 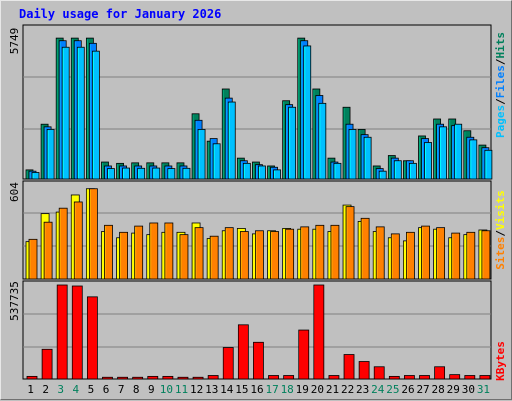 What do you see at coordinates (120, 14) in the screenshot?
I see `chart-title: Daily usage for January 2026` at bounding box center [120, 14].